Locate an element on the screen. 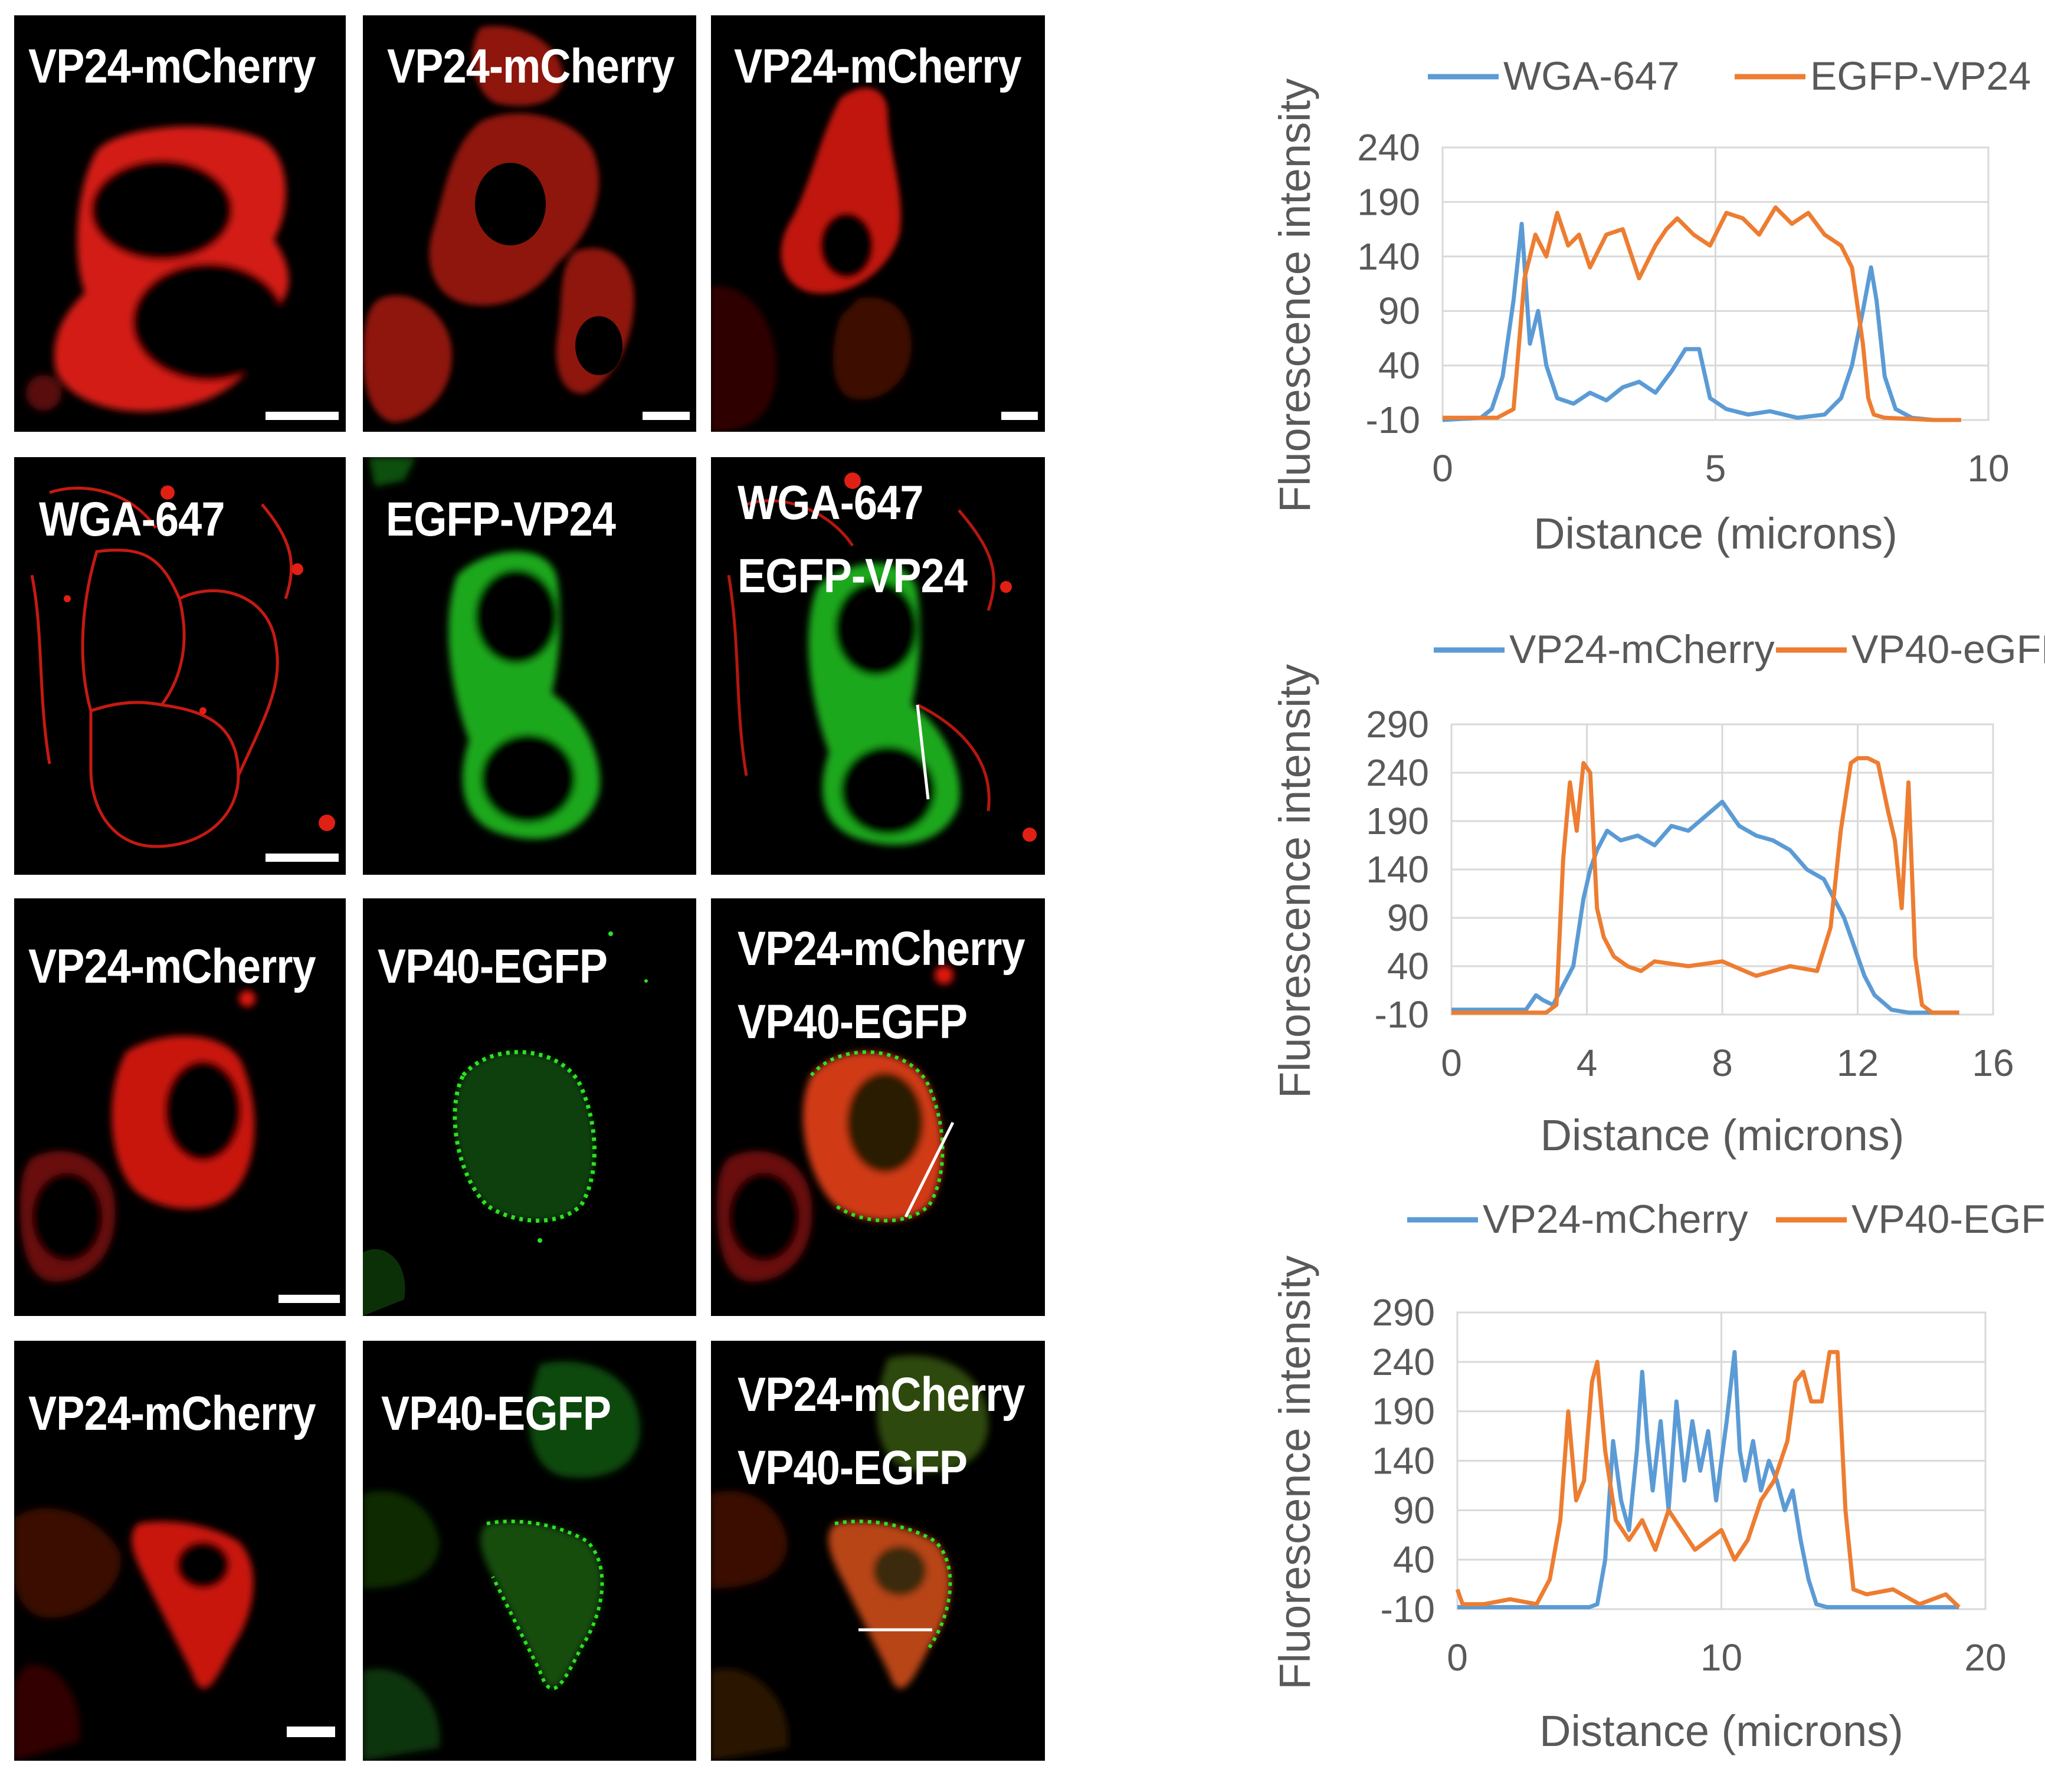  legend-label: WGA-647 is located at coordinates (1591, 76).